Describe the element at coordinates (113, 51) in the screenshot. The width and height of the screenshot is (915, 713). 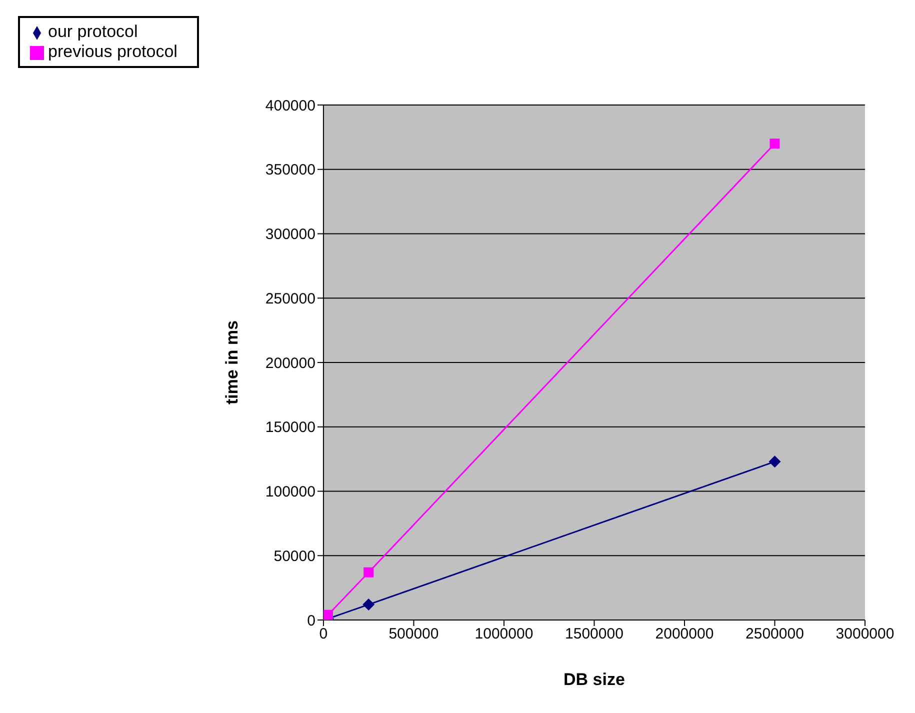
I see `legend-label: previous protocol` at that location.